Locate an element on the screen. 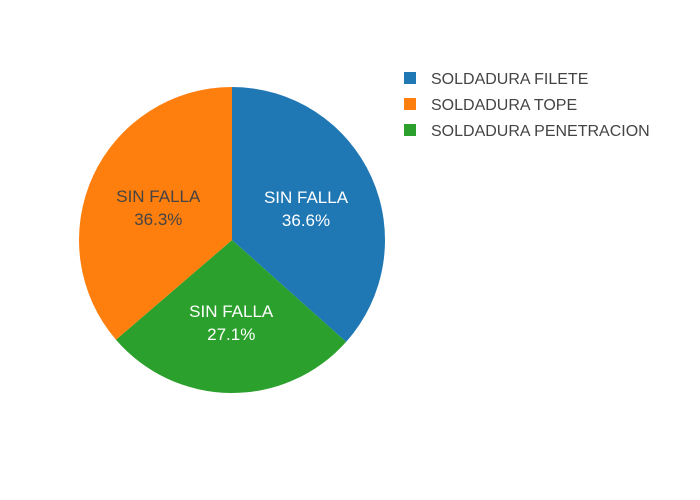 The image size is (700, 500). legend-label: SOLDADURA FILETE is located at coordinates (509, 79).